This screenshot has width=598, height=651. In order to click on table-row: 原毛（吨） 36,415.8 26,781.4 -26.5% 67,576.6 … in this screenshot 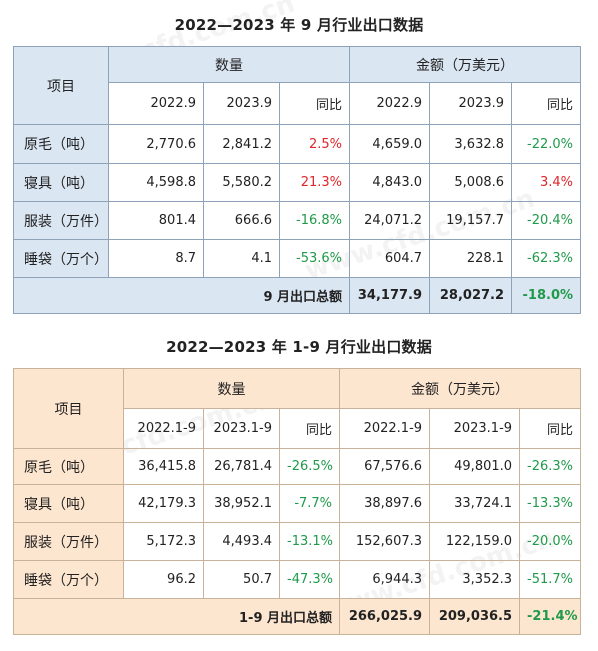, I will do `click(297, 466)`.